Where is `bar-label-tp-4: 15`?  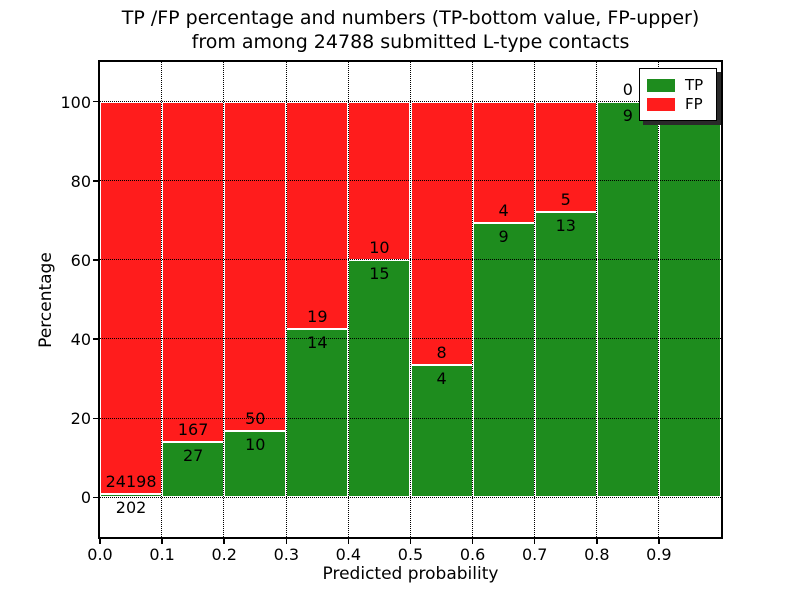
bar-label-tp-4: 15 is located at coordinates (379, 273).